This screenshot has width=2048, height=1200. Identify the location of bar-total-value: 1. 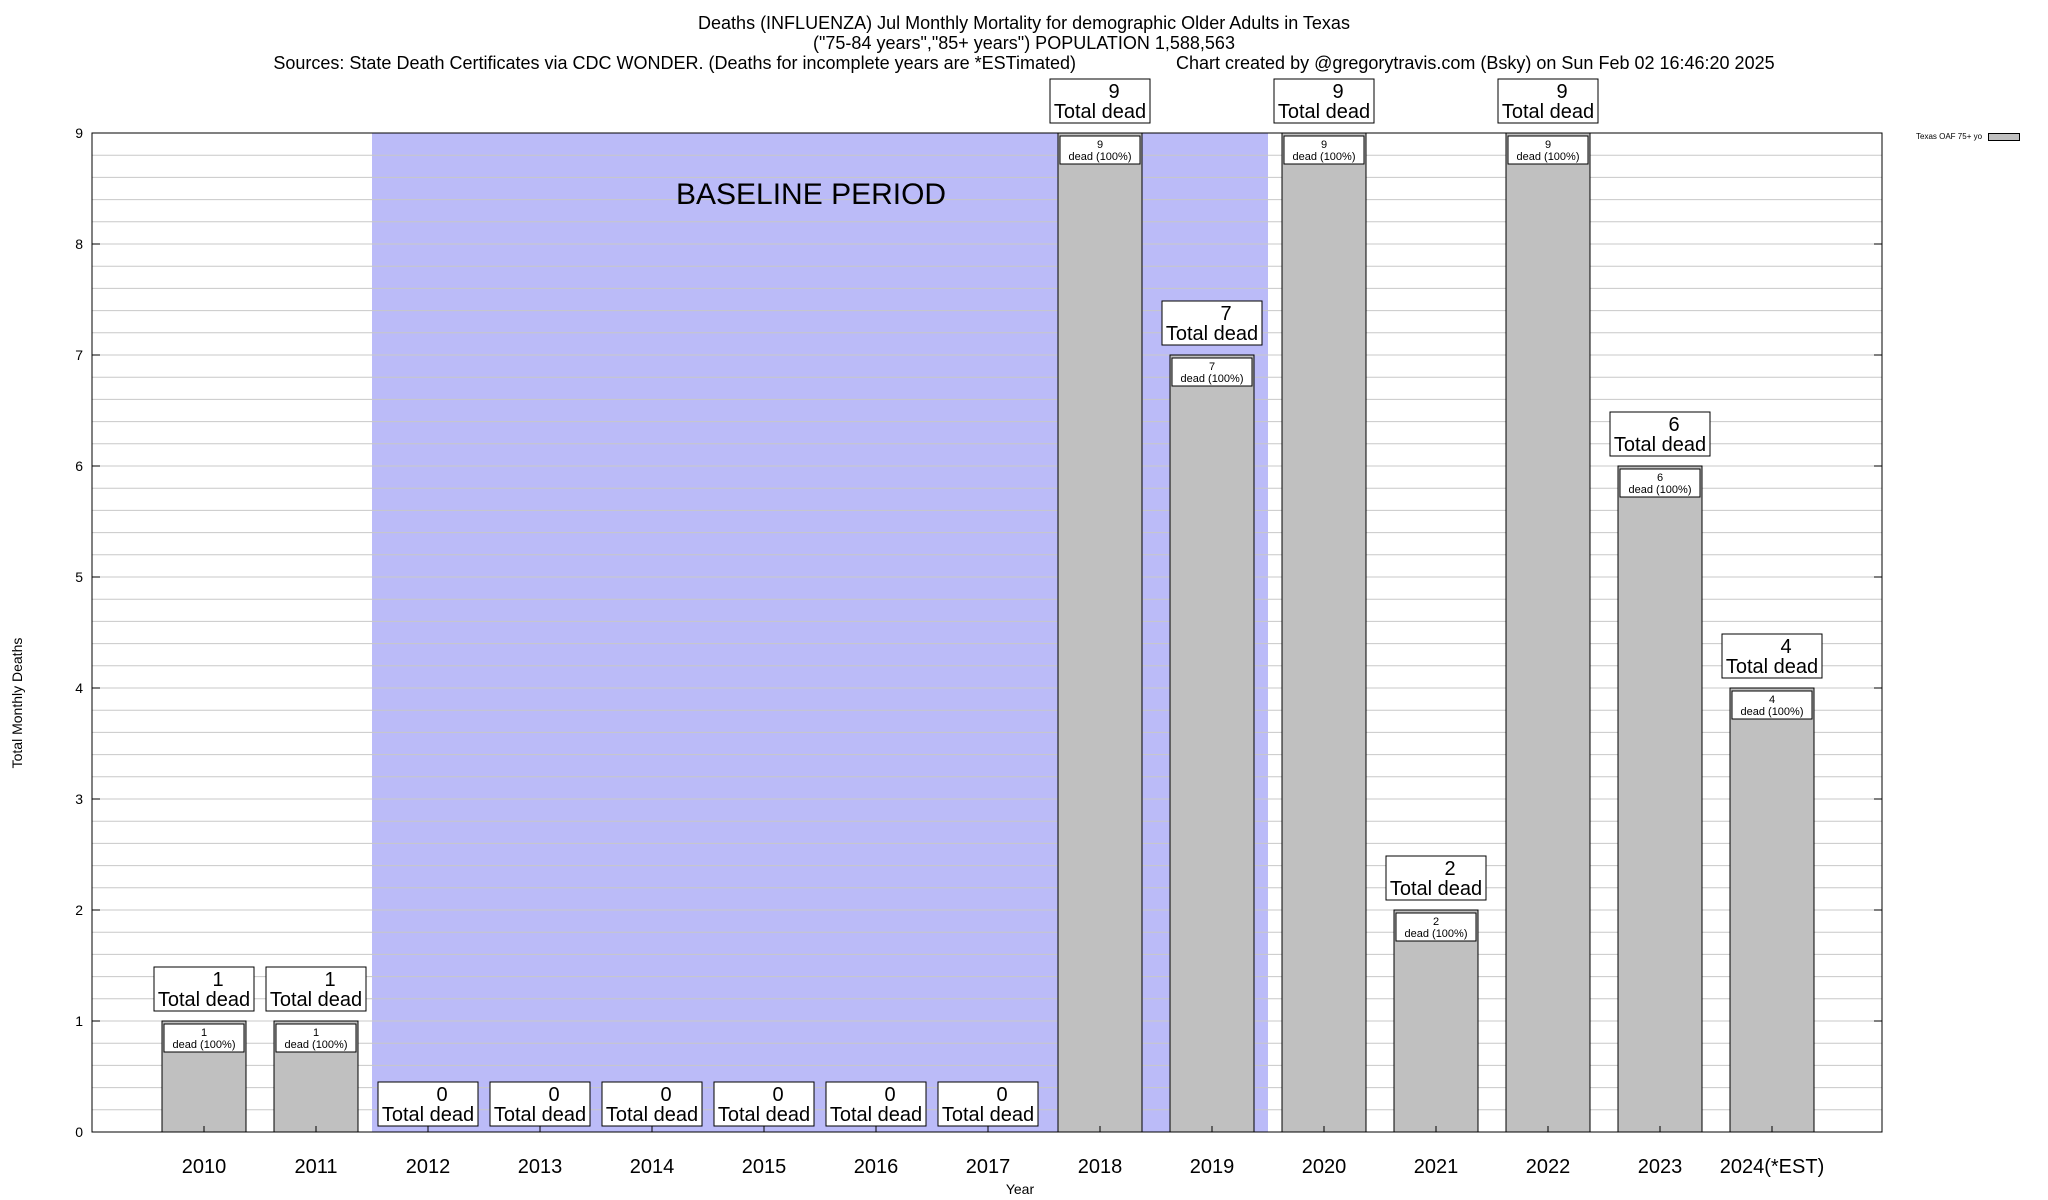
(329, 980).